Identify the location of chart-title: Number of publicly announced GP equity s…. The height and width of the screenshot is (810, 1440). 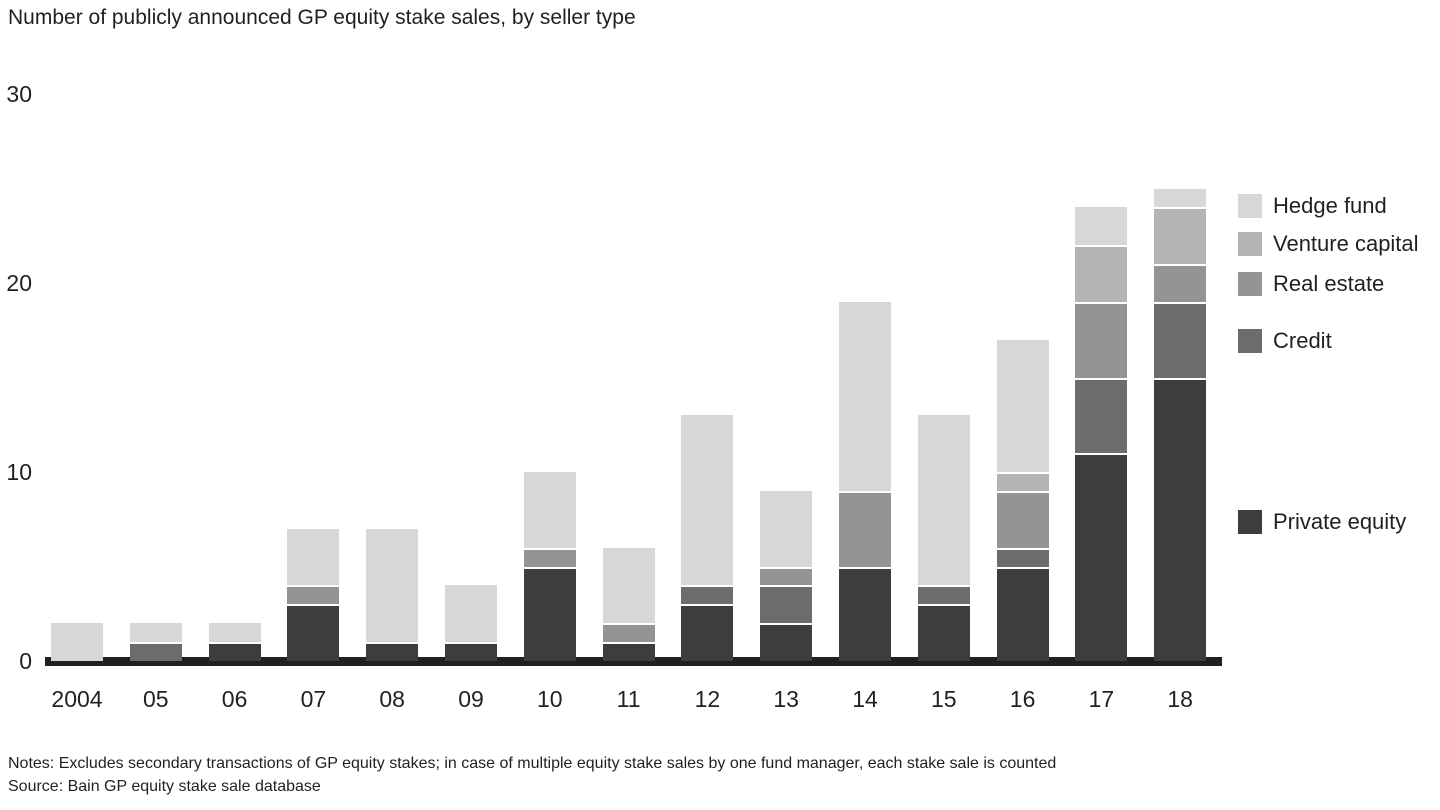
(322, 17).